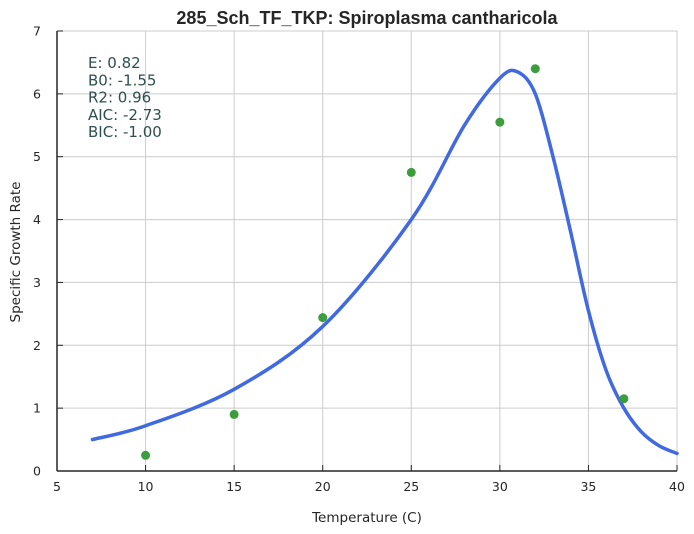 The image size is (694, 534). I want to click on stat-line: AIC: -2.73, so click(125, 115).